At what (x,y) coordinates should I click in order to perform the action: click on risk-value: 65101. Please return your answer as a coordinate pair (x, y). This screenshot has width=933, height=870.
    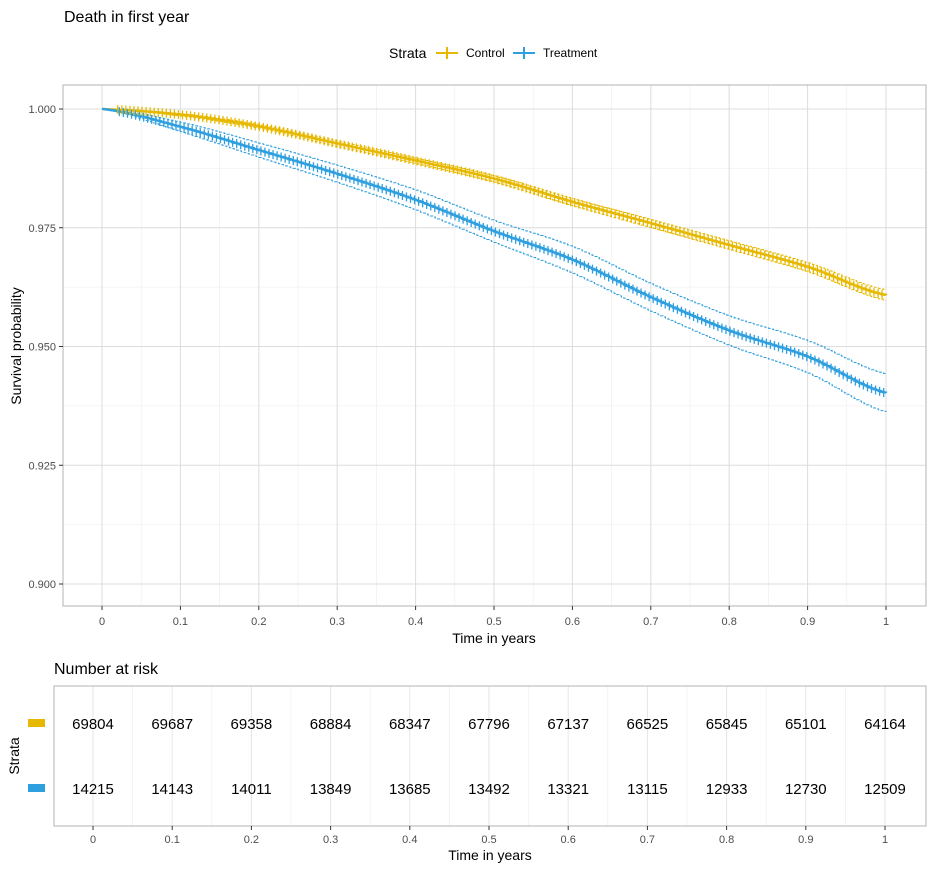
    Looking at the image, I should click on (806, 724).